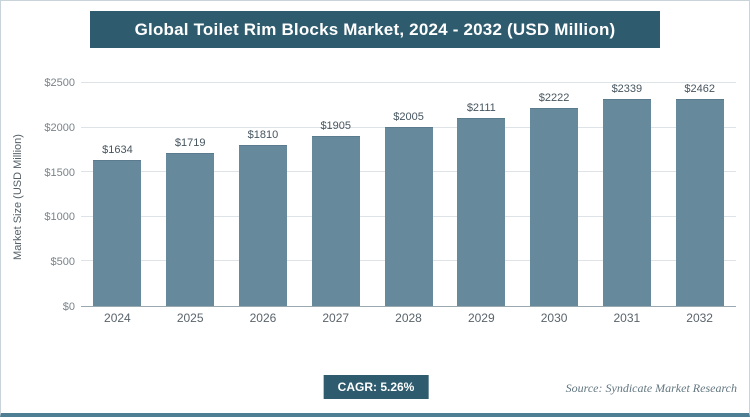 This screenshot has width=750, height=417. I want to click on y-tick-label: $0, so click(68, 307).